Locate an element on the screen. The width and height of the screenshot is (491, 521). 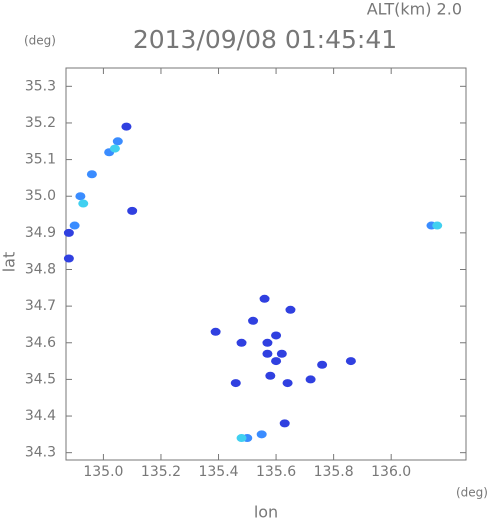
x-tick-label: 135.2 is located at coordinates (161, 472).